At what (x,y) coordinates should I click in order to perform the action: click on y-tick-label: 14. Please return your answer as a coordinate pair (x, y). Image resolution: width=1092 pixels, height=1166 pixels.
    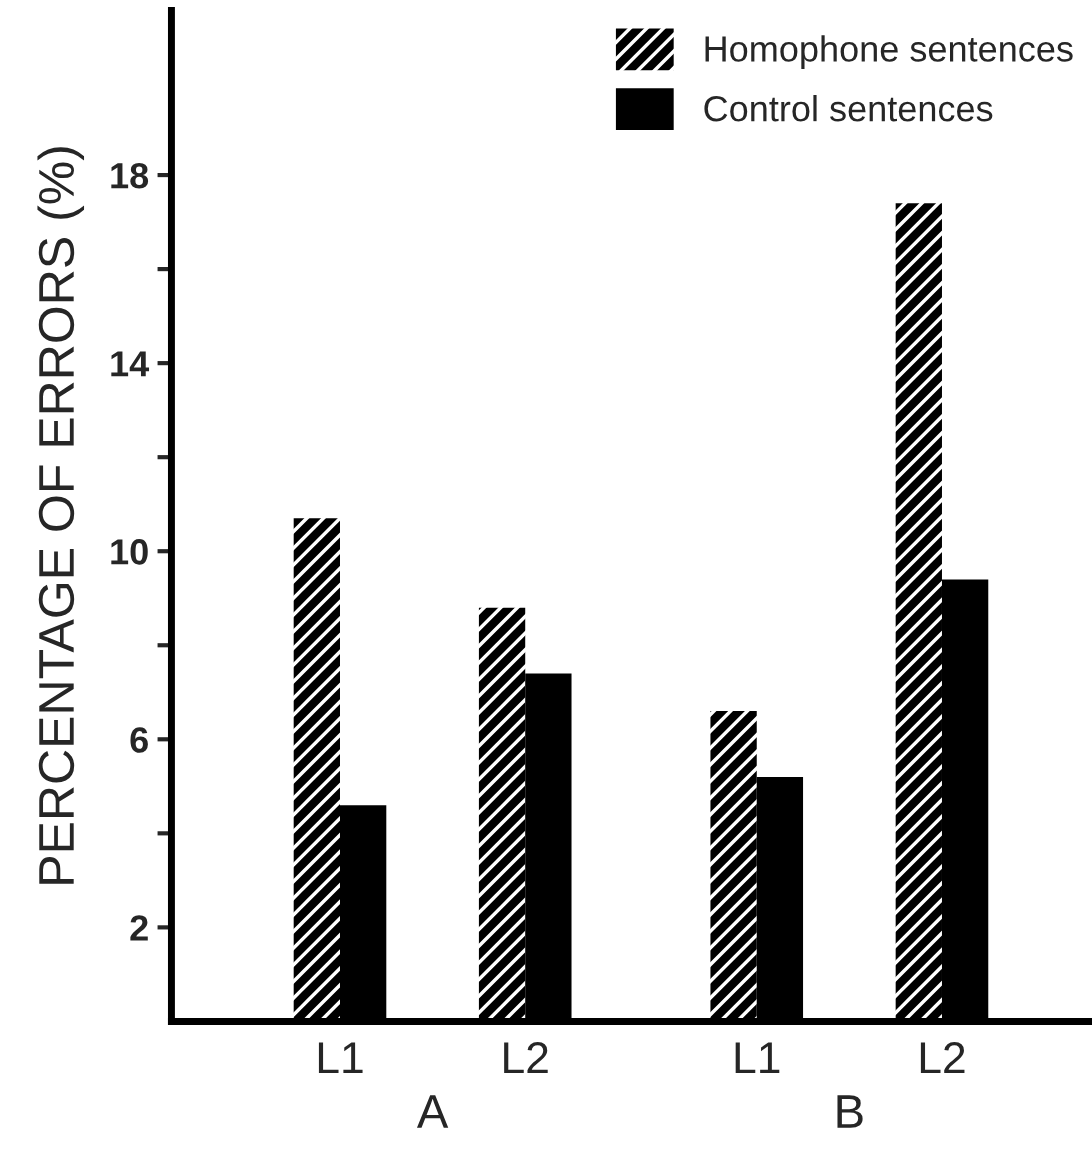
    Looking at the image, I should click on (130, 364).